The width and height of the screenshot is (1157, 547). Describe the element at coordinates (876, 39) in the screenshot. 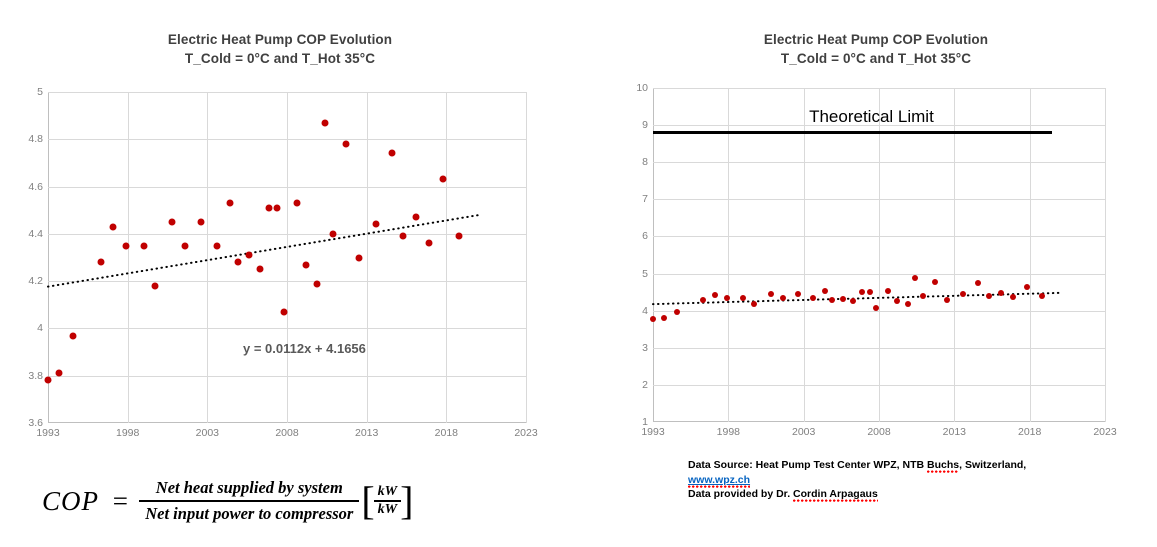

I see `right-chart-title-line1: Electric Heat Pump COP Evolution` at that location.